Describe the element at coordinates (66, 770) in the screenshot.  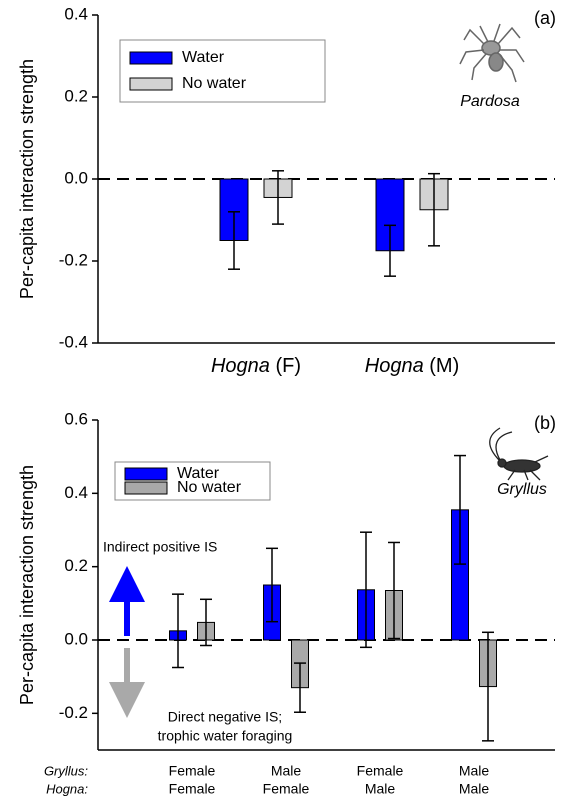
I see `x-row-title: Gryllus:` at that location.